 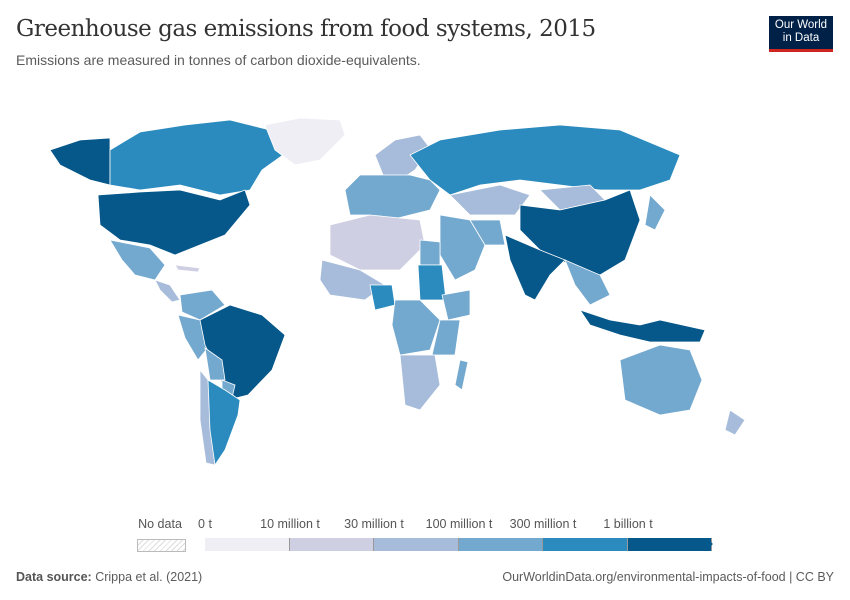 What do you see at coordinates (160, 524) in the screenshot?
I see `legend-no-data-label: No data` at bounding box center [160, 524].